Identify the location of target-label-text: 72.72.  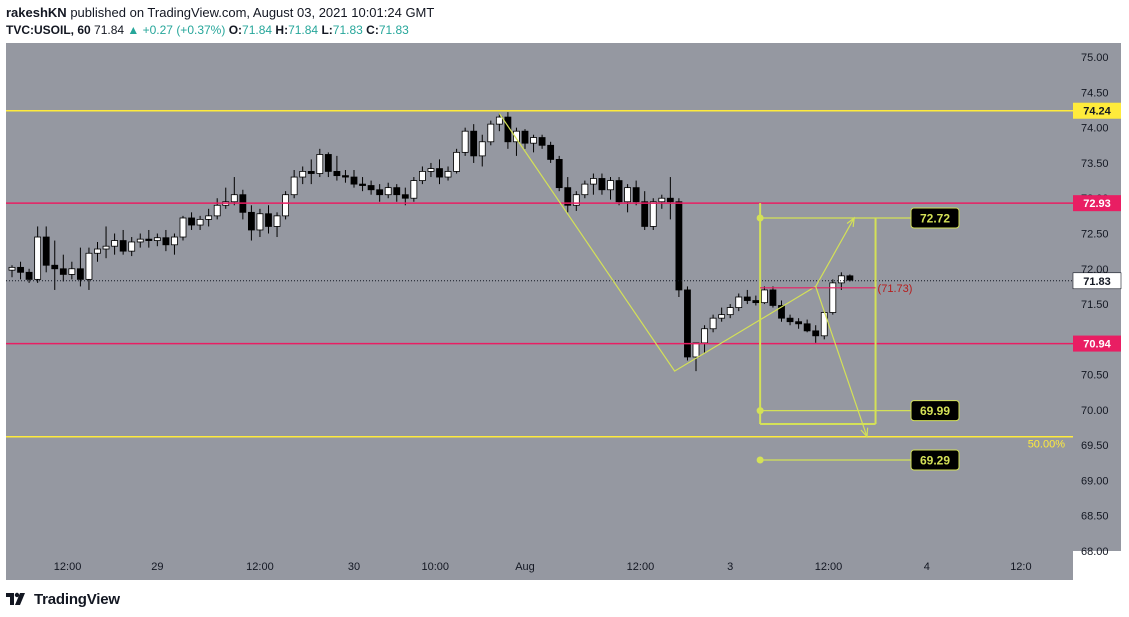
(935, 218).